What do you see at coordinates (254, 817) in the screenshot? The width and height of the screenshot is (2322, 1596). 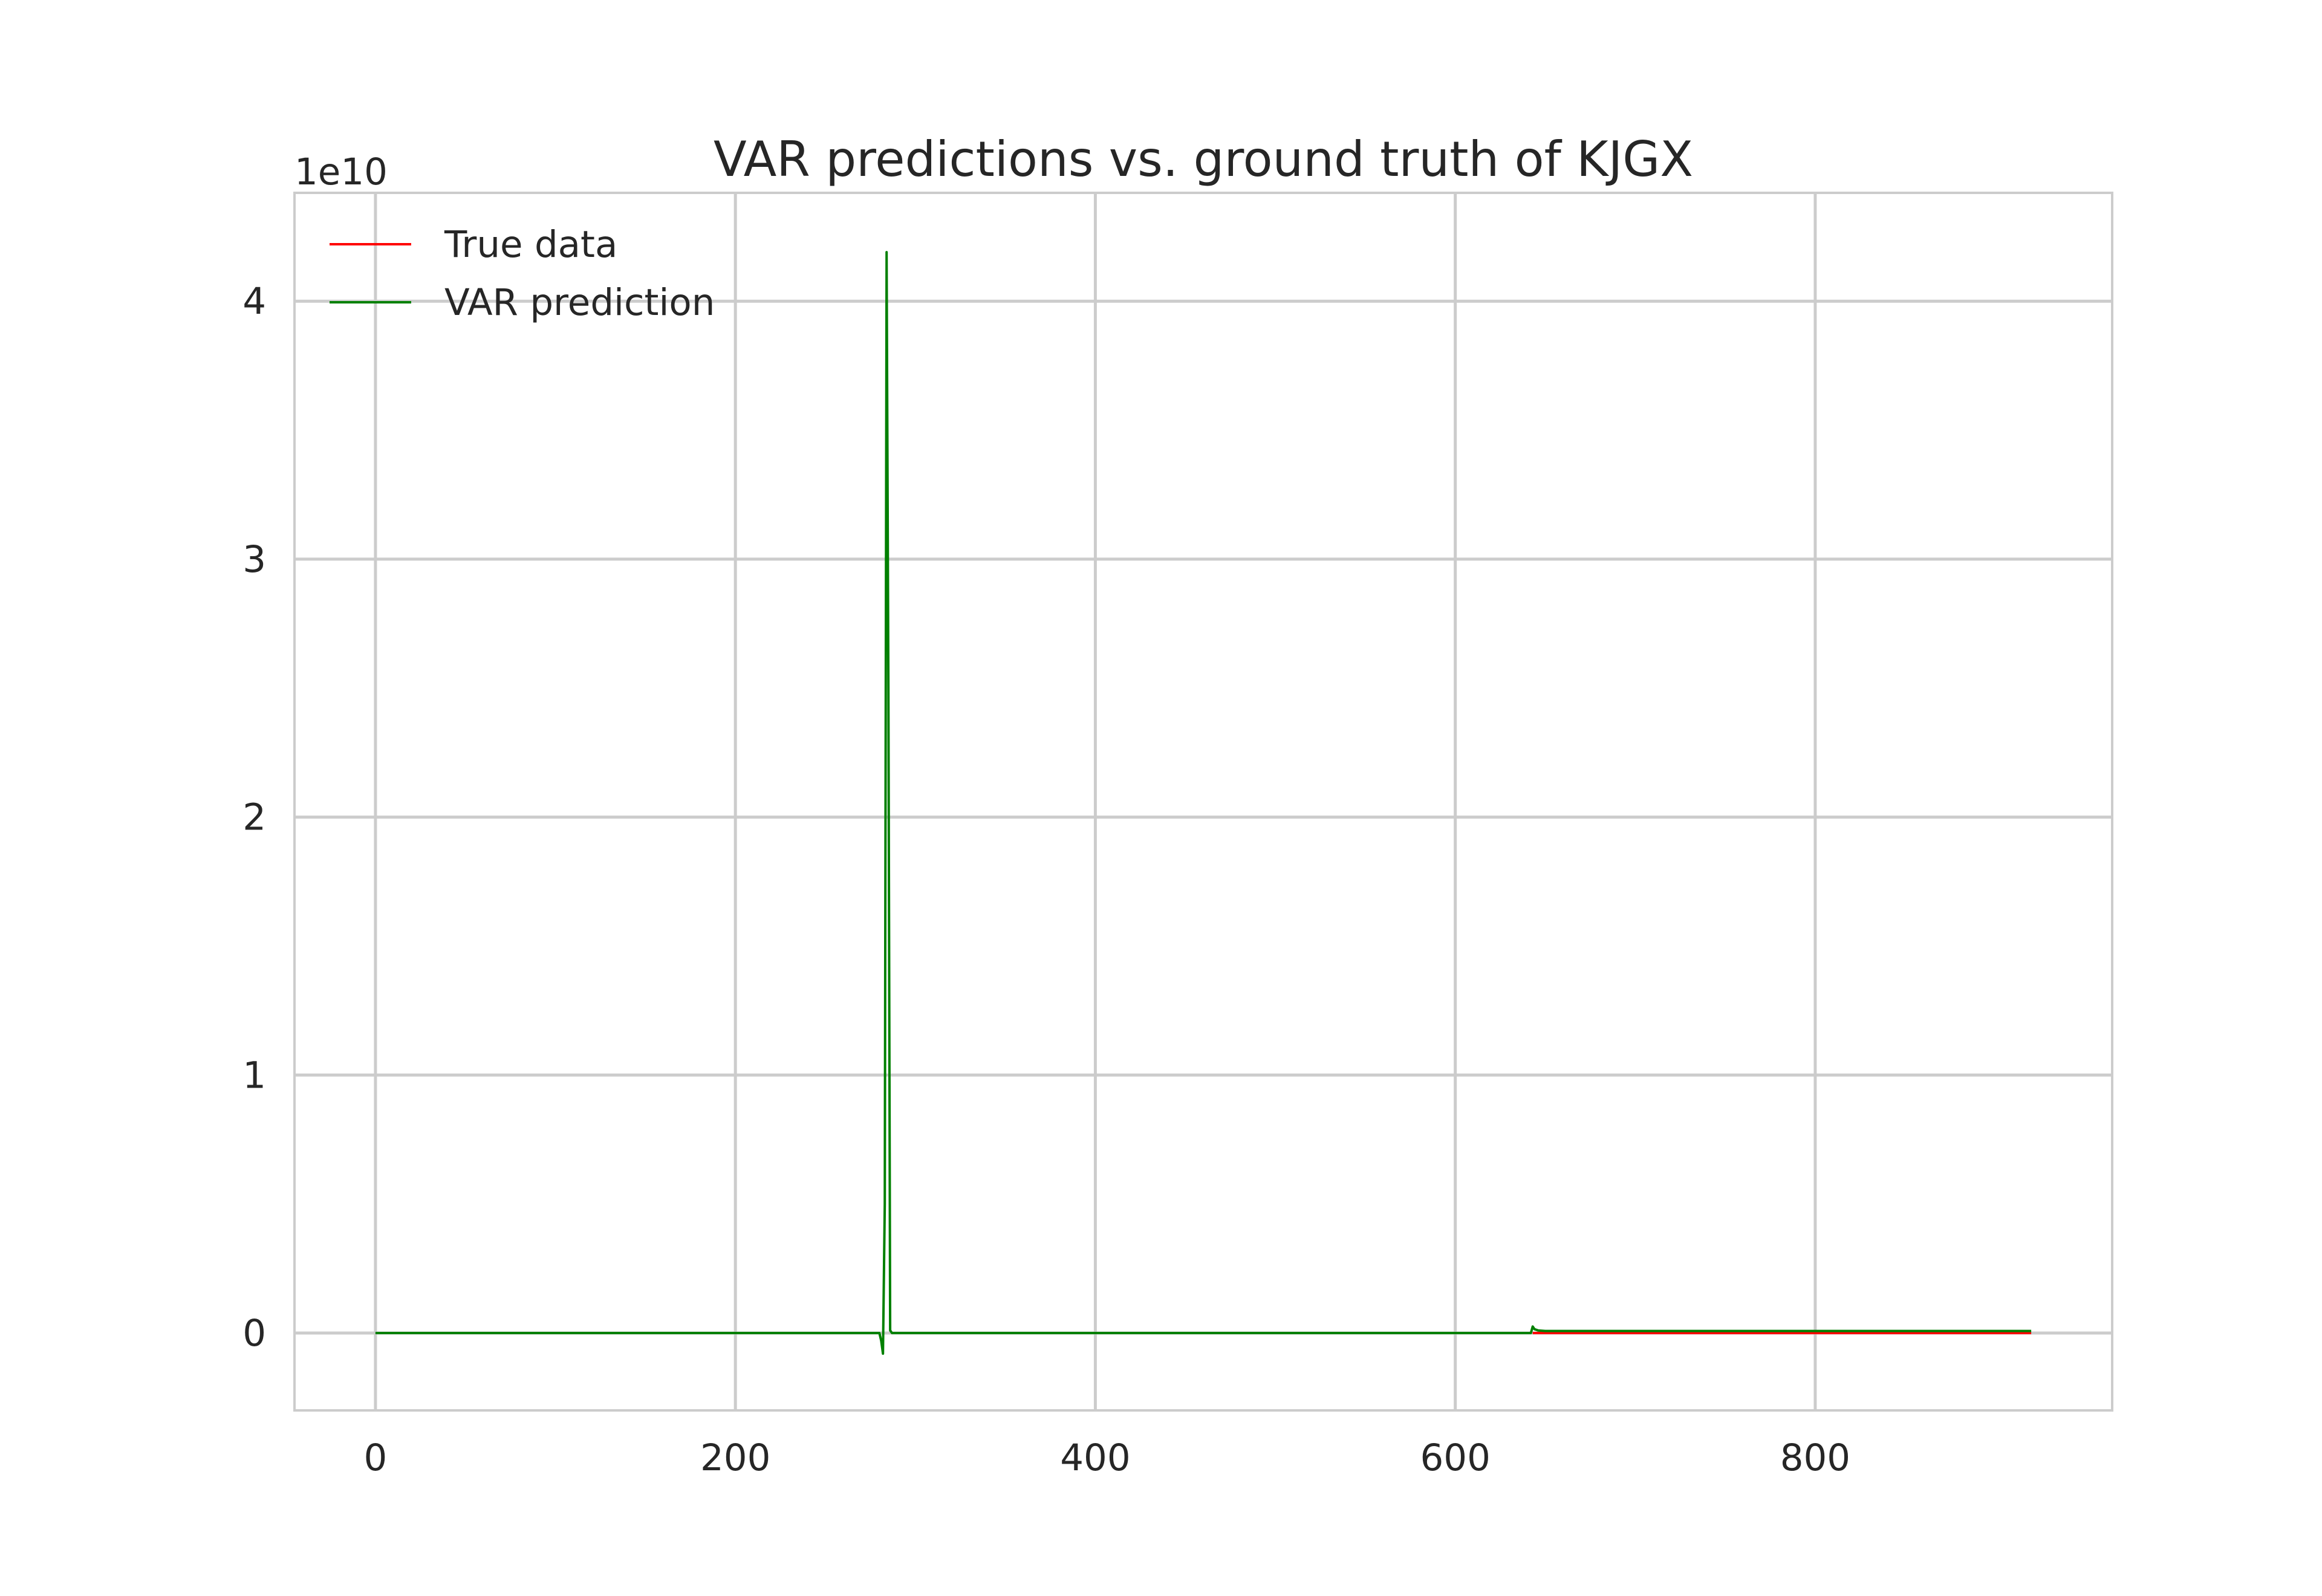 I see `y-tick-label-2: 2` at bounding box center [254, 817].